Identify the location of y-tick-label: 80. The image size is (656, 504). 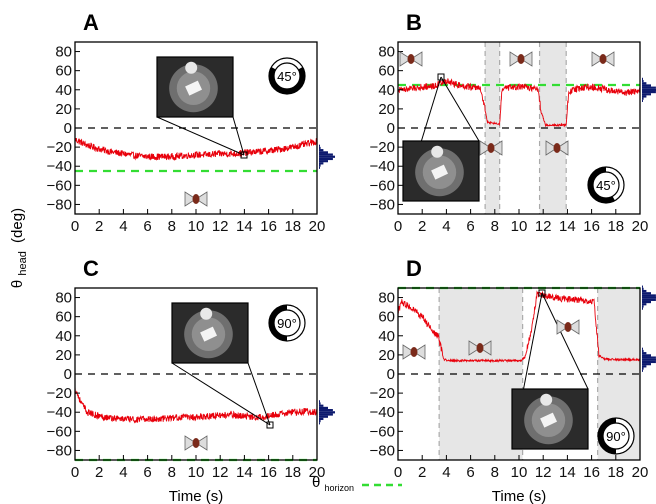
(63, 52).